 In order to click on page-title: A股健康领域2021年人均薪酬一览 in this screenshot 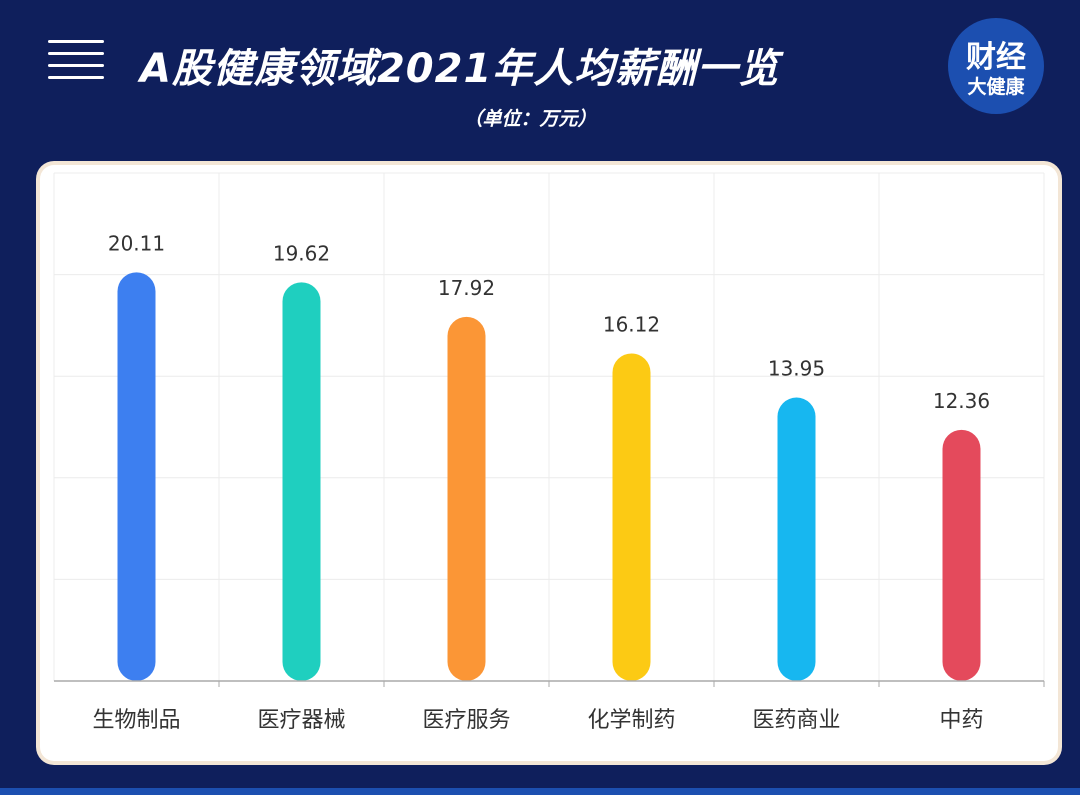, I will do `click(460, 69)`.